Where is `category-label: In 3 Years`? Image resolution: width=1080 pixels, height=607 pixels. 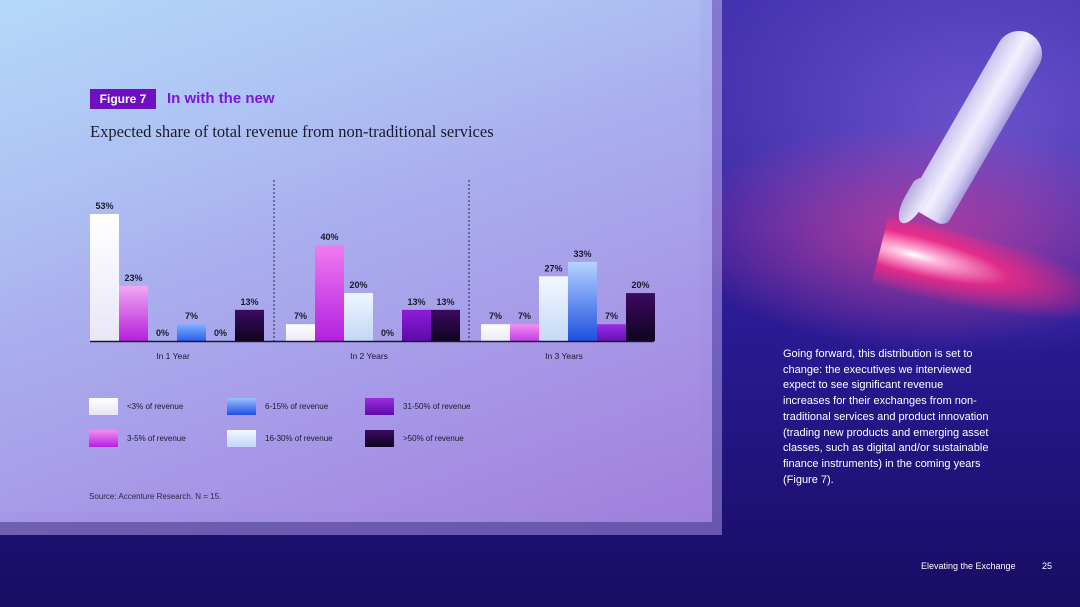 category-label: In 3 Years is located at coordinates (564, 356).